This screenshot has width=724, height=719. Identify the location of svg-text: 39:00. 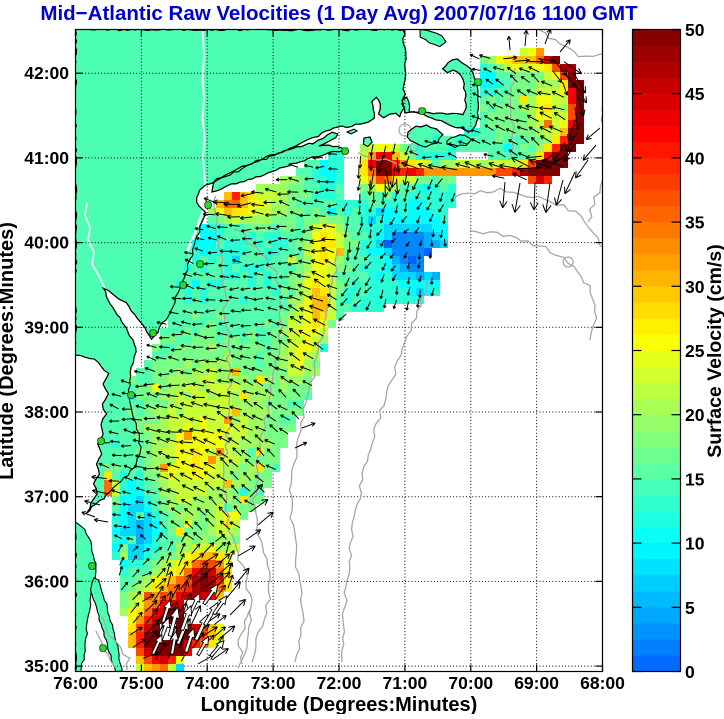
(46, 327).